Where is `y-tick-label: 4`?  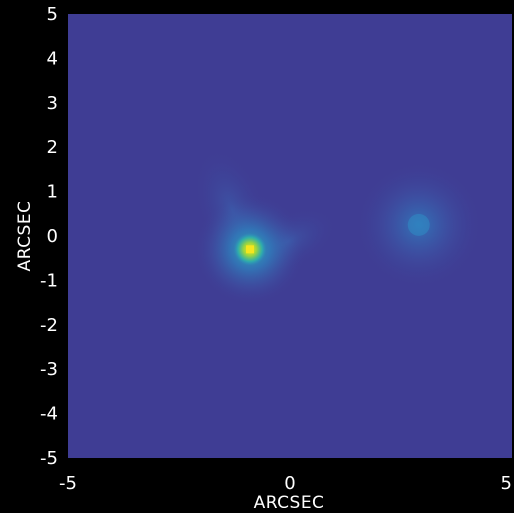
y-tick-label: 4 is located at coordinates (52, 58).